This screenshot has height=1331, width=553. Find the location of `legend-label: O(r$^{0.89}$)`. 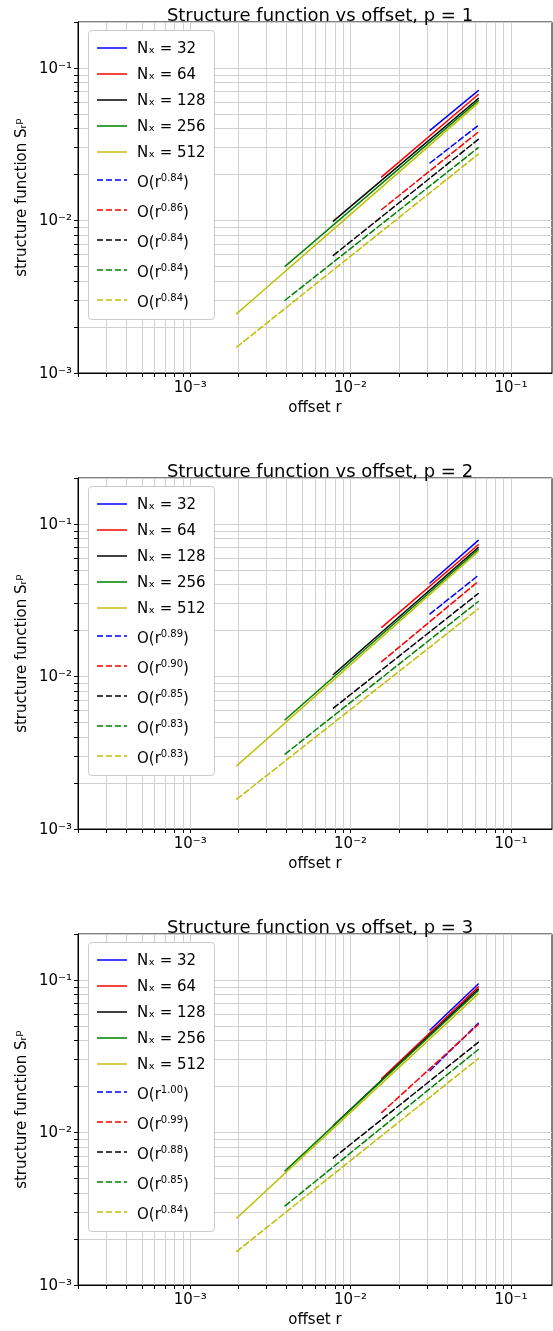

legend-label: O(r$^{0.89}$) is located at coordinates (163, 638).